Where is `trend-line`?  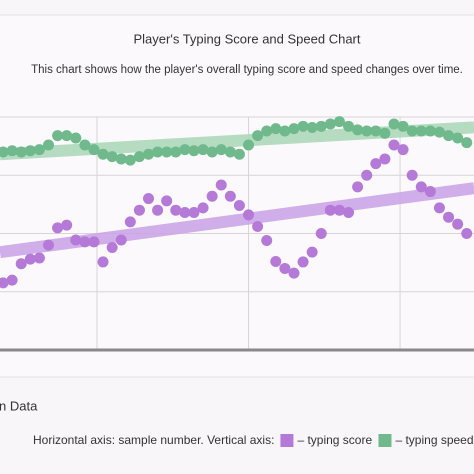
trend-line is located at coordinates (237, 141).